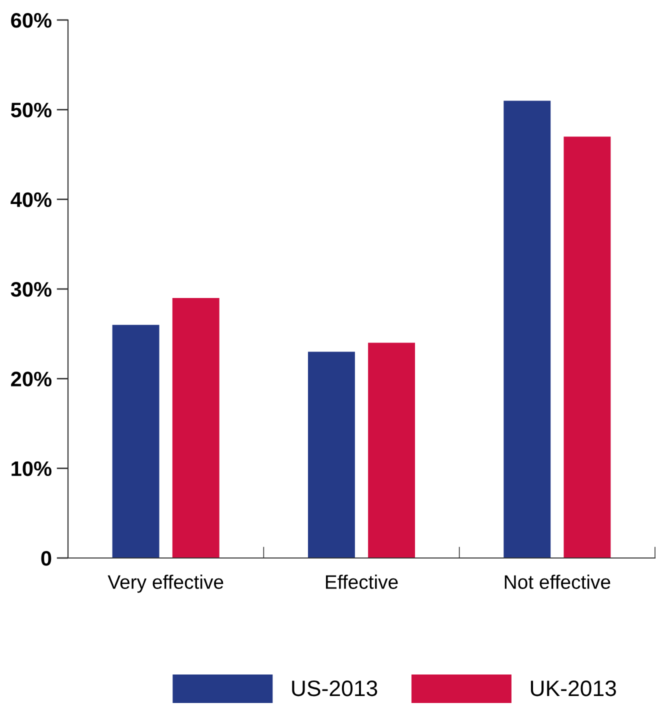 The height and width of the screenshot is (723, 658). I want to click on legend-label: UK-2013, so click(573, 688).